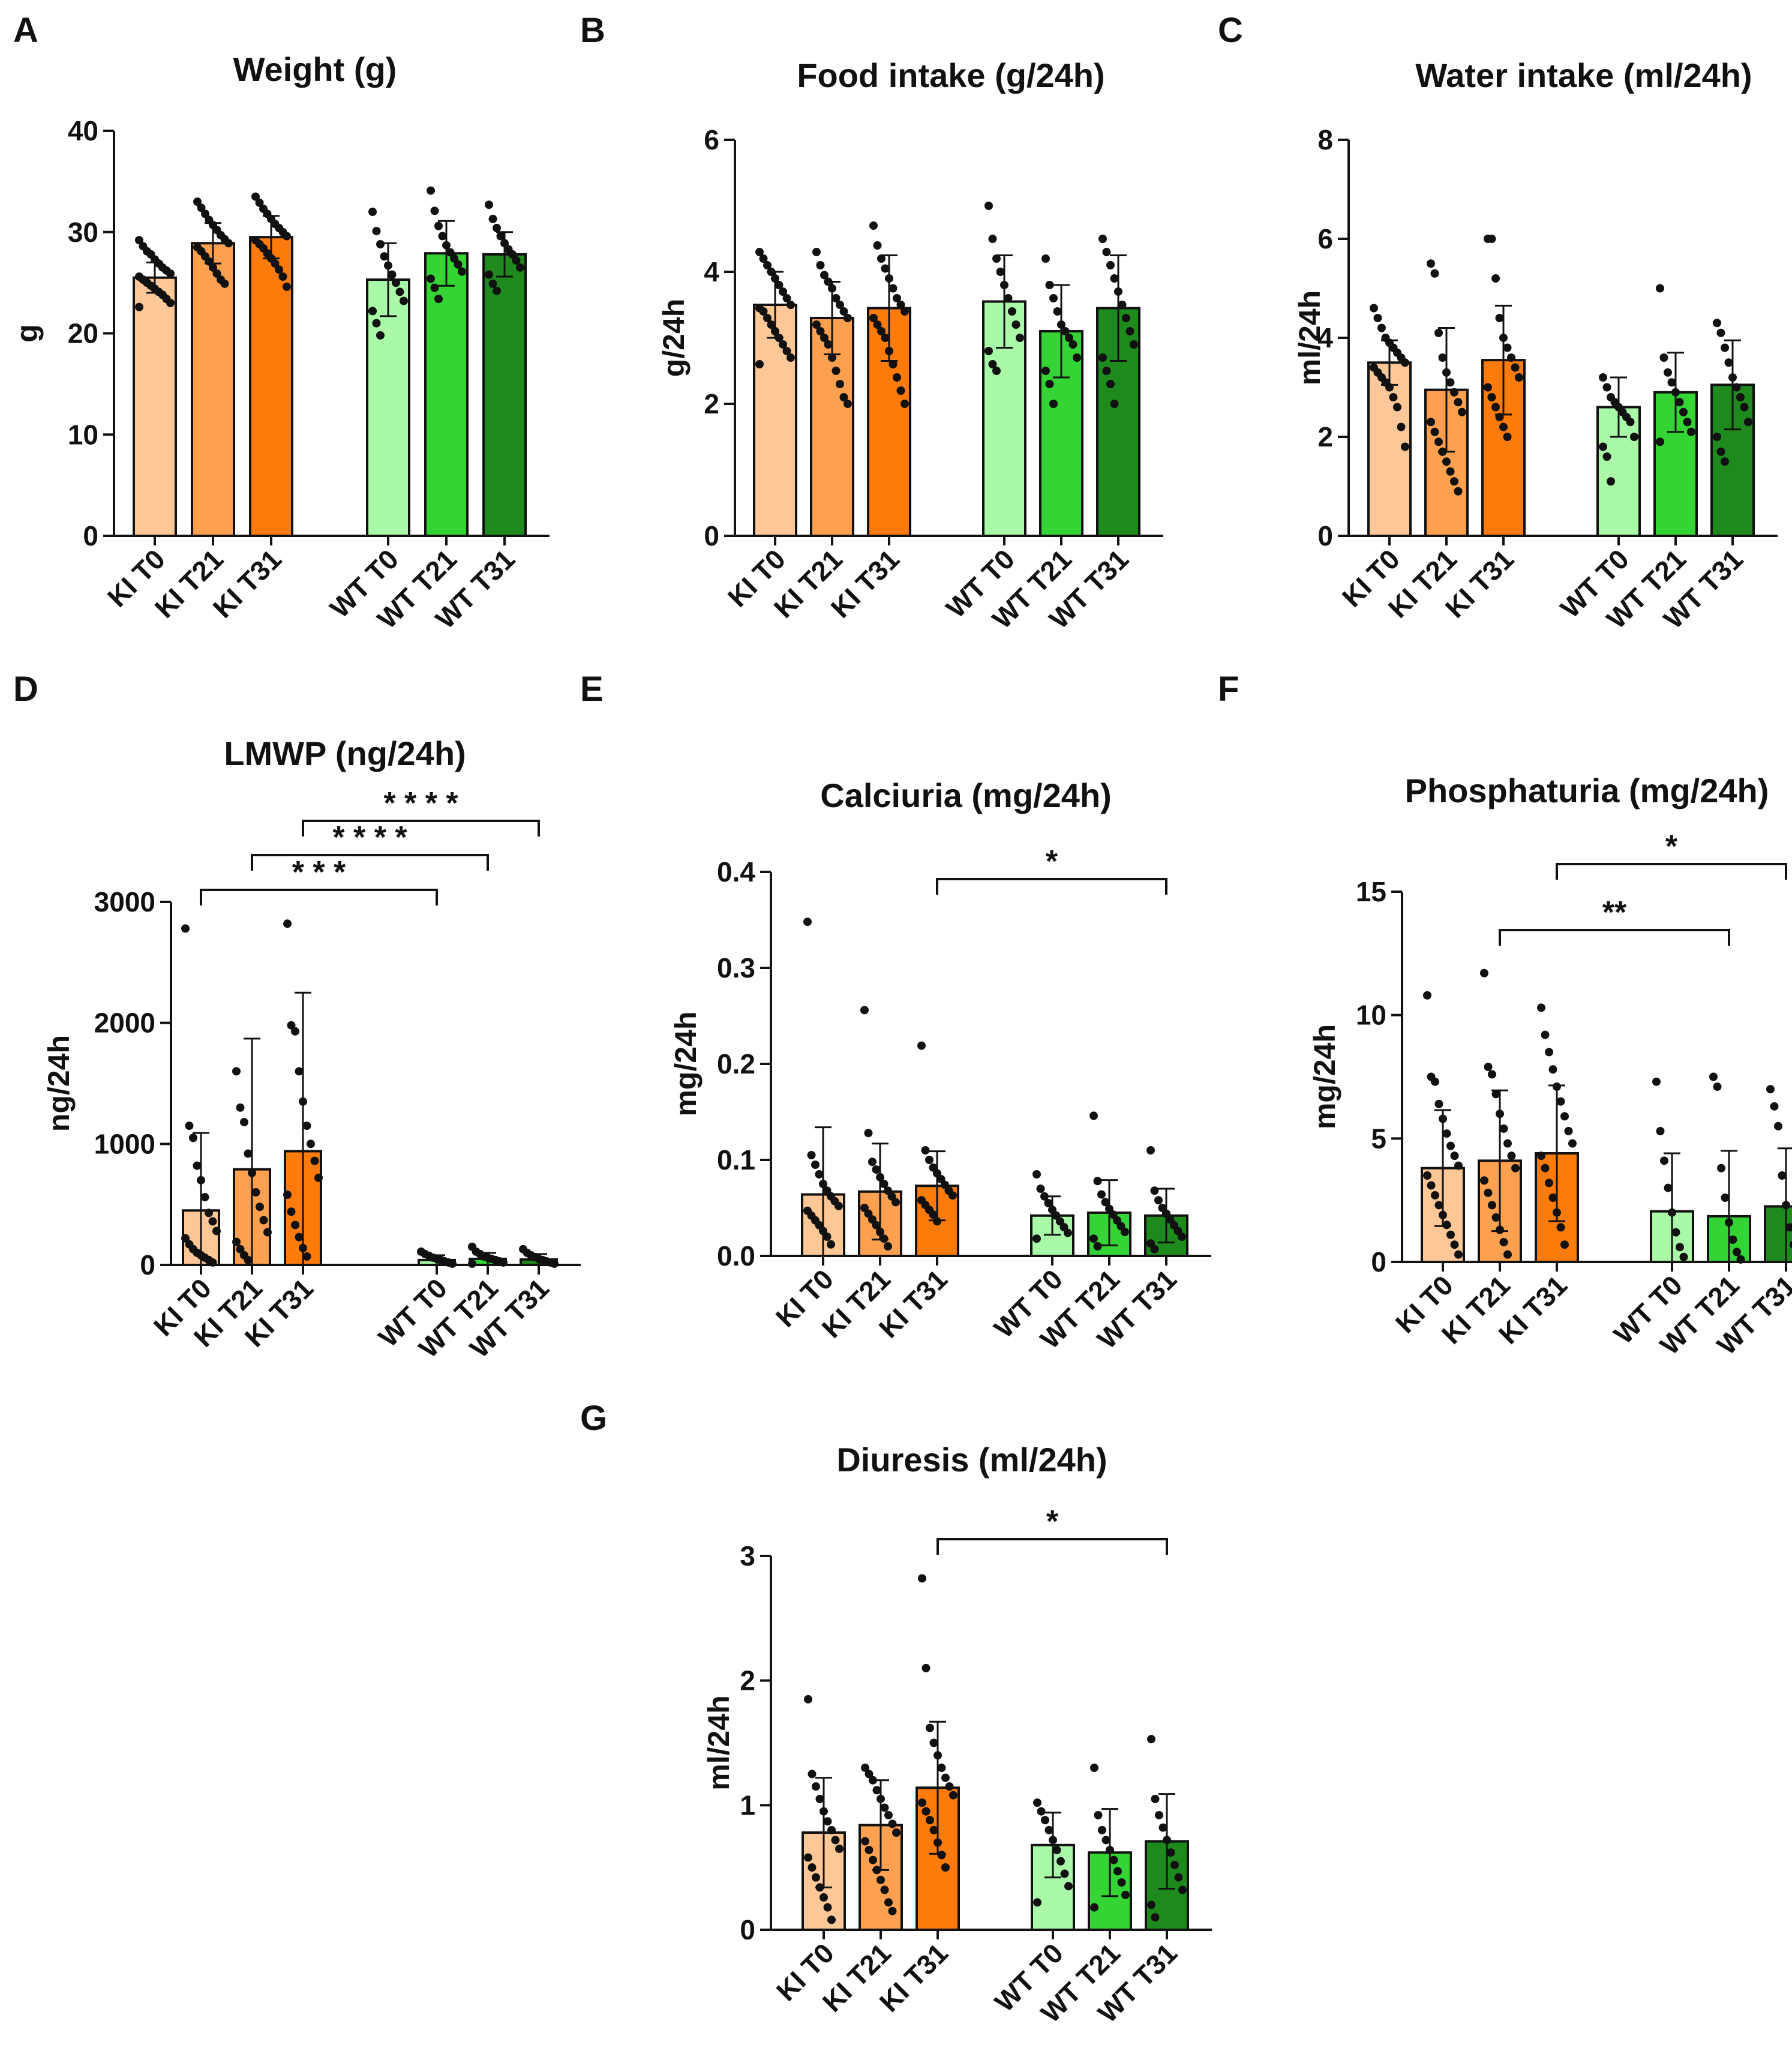 The height and width of the screenshot is (2048, 1792). What do you see at coordinates (124, 1143) in the screenshot?
I see `y-tick-label: 1000` at bounding box center [124, 1143].